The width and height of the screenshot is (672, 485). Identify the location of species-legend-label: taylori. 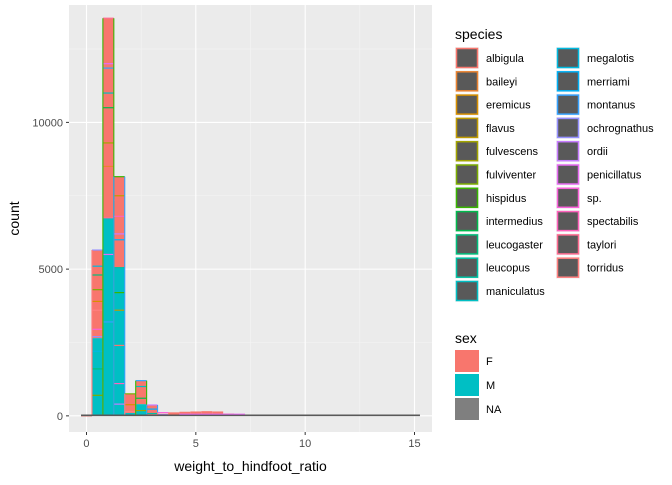
(601, 245).